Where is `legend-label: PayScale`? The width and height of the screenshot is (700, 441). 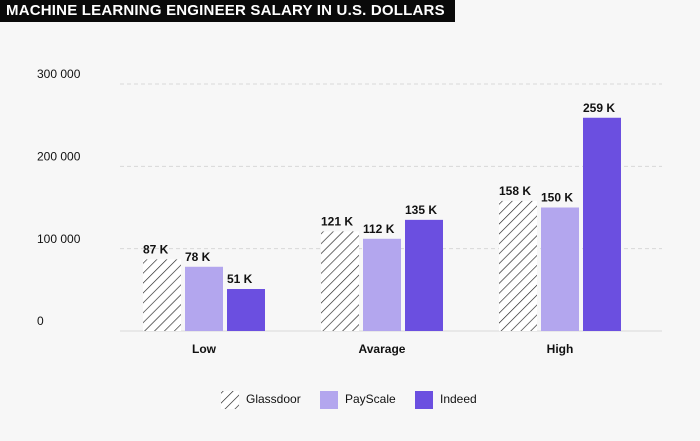
legend-label: PayScale is located at coordinates (370, 399).